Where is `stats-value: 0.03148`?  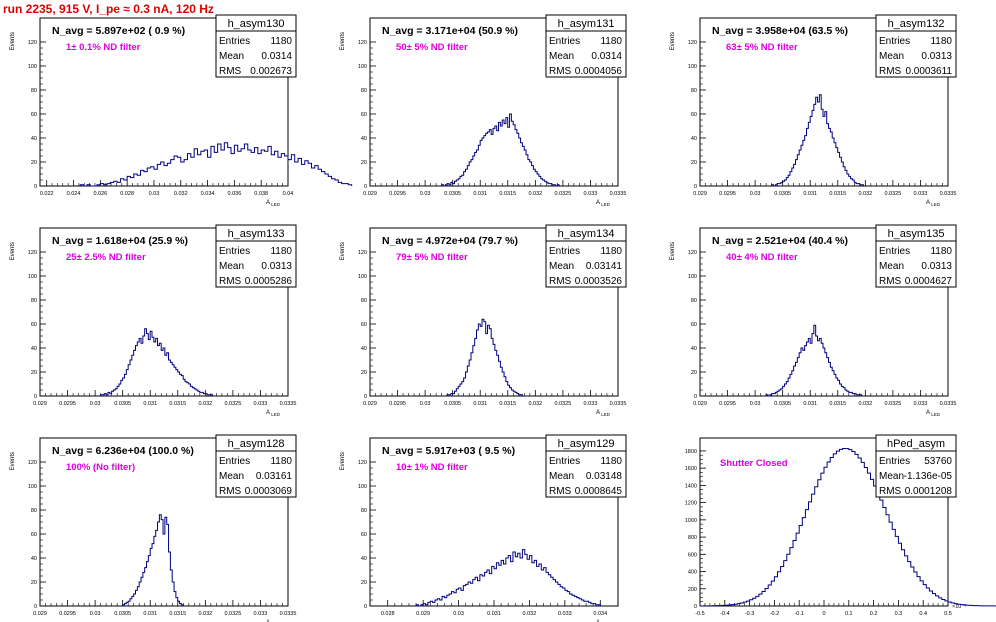
stats-value: 0.03148 is located at coordinates (604, 476).